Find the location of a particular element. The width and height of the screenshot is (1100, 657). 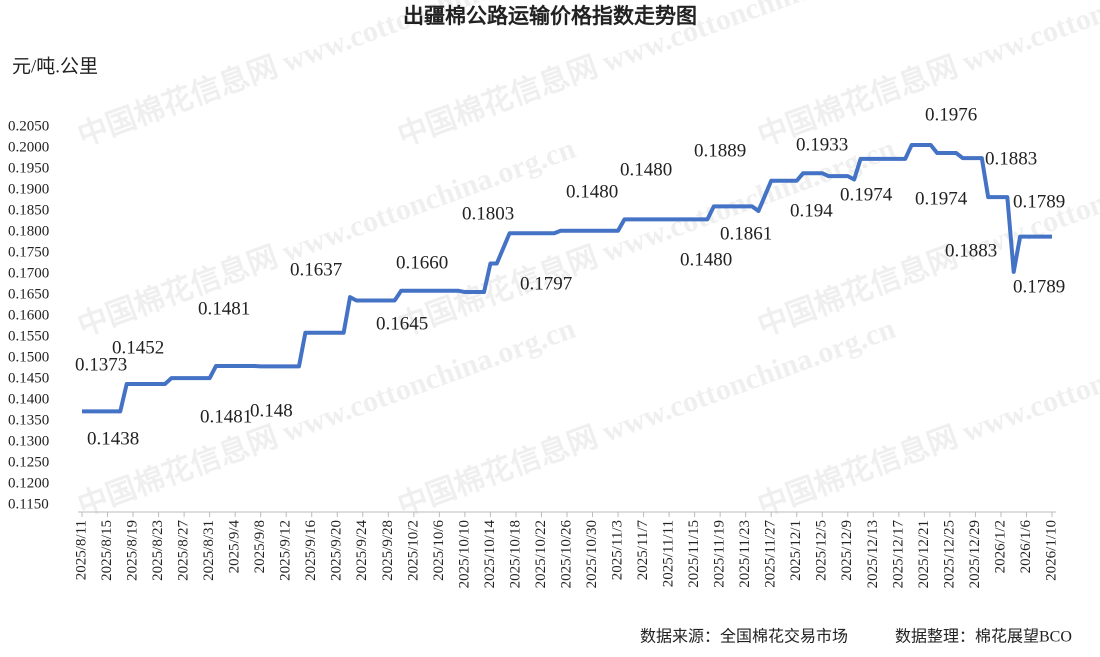

y-tick-label: 0.2050 is located at coordinates (28, 126).